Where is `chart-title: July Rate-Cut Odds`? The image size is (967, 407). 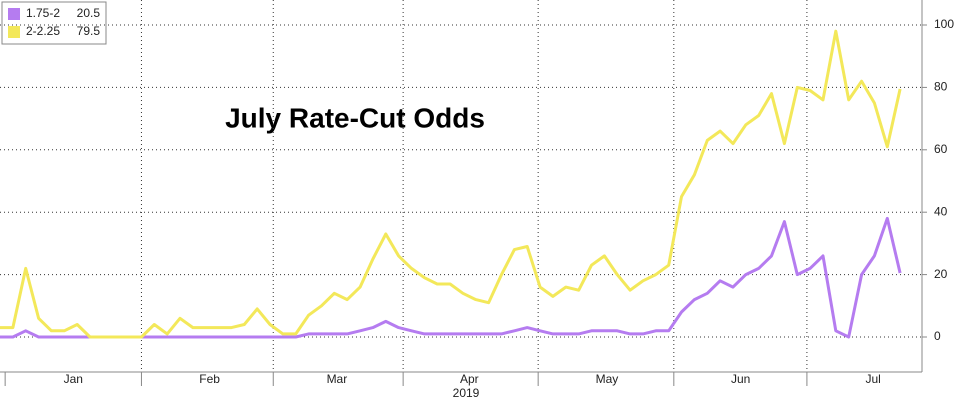 chart-title: July Rate-Cut Odds is located at coordinates (355, 117).